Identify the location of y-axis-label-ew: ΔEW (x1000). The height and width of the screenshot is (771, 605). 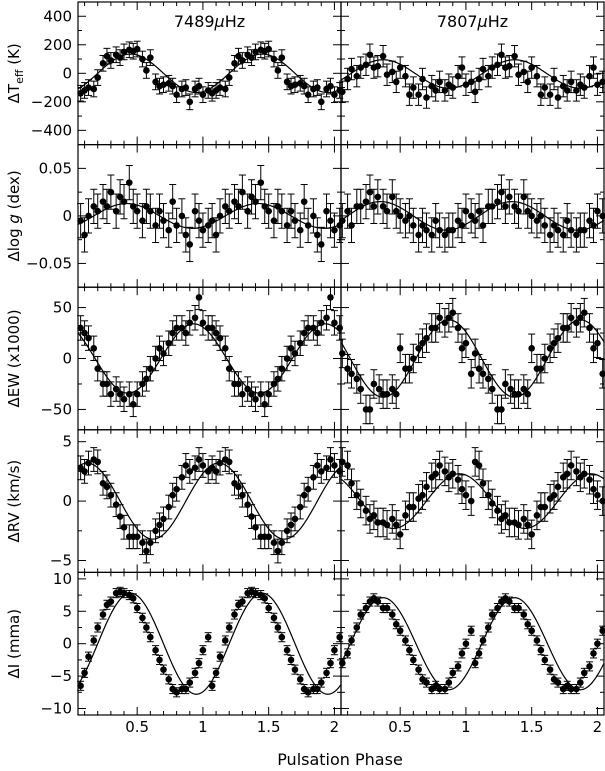
(14, 358).